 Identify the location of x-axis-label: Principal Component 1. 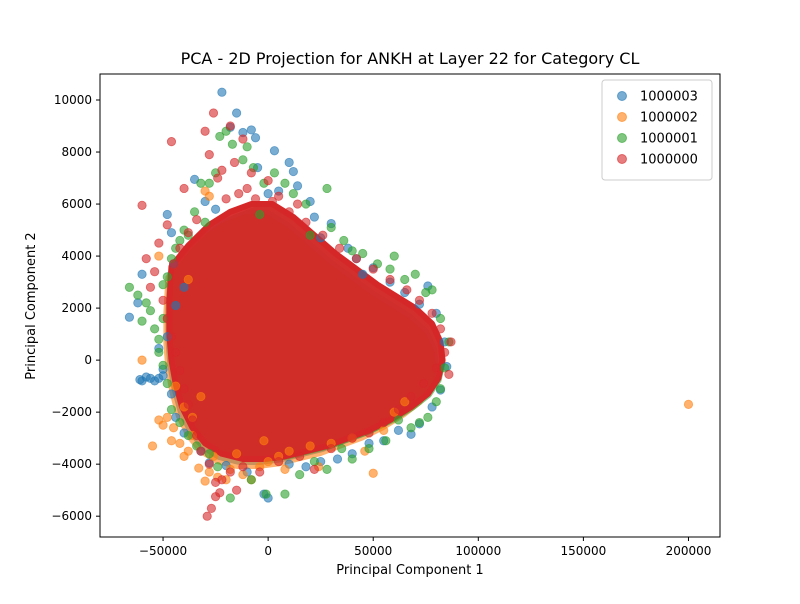
(409, 570).